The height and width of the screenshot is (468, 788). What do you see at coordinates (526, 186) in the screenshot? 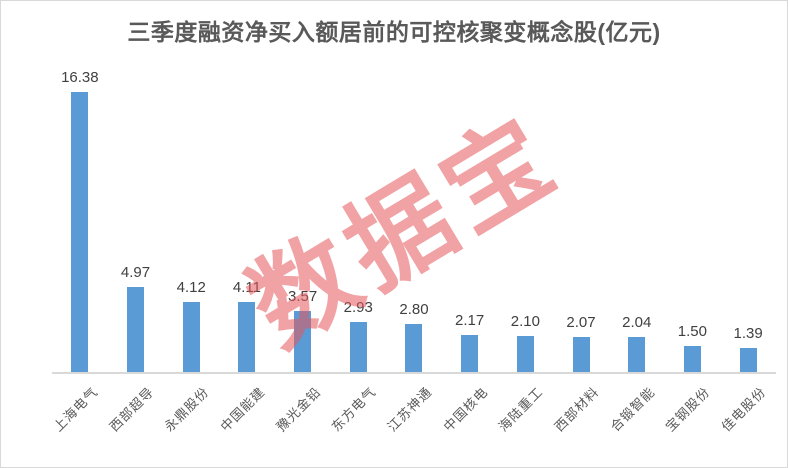
I see `bar-slot: 2.10` at bounding box center [526, 186].